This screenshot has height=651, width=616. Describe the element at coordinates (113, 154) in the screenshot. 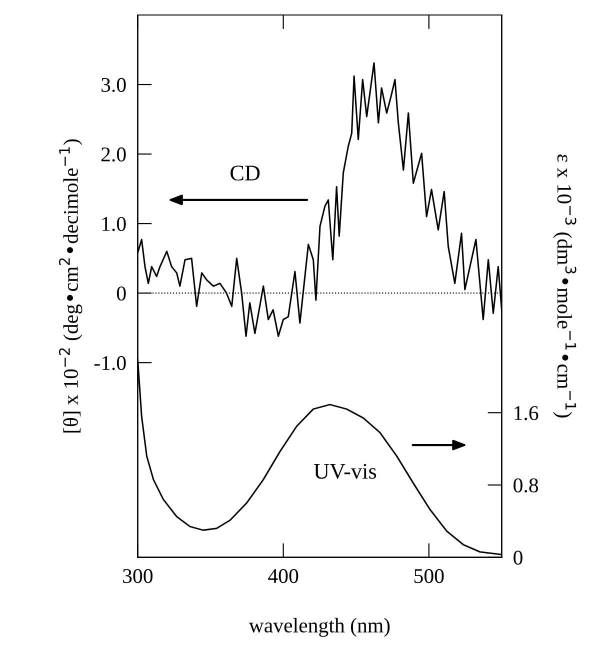

I see `y-tick-label: 2.0` at that location.